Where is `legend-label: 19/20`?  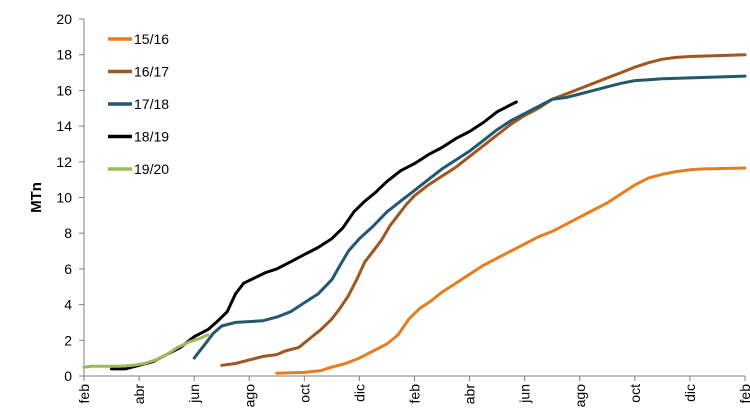 legend-label: 19/20 is located at coordinates (151, 169).